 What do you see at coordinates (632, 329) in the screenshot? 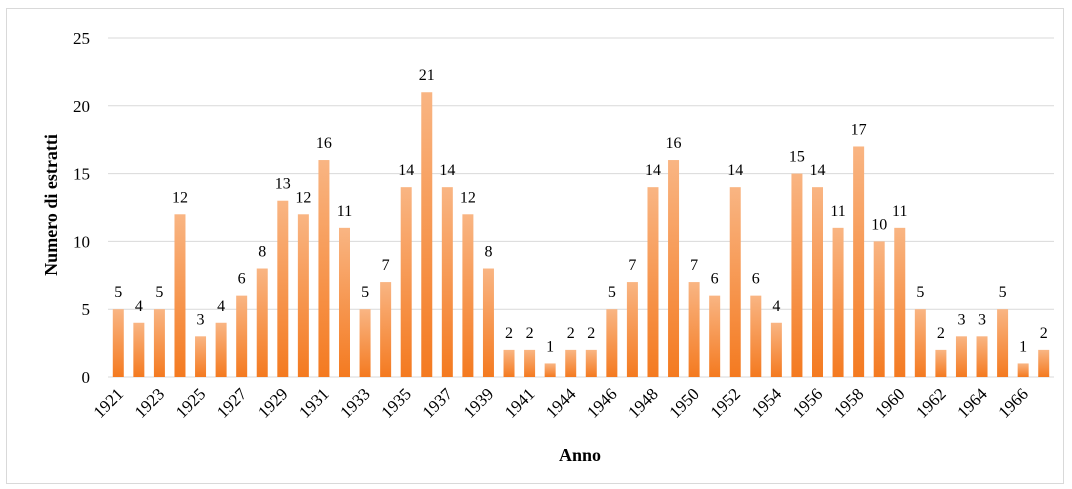
I see `bar-1947` at bounding box center [632, 329].